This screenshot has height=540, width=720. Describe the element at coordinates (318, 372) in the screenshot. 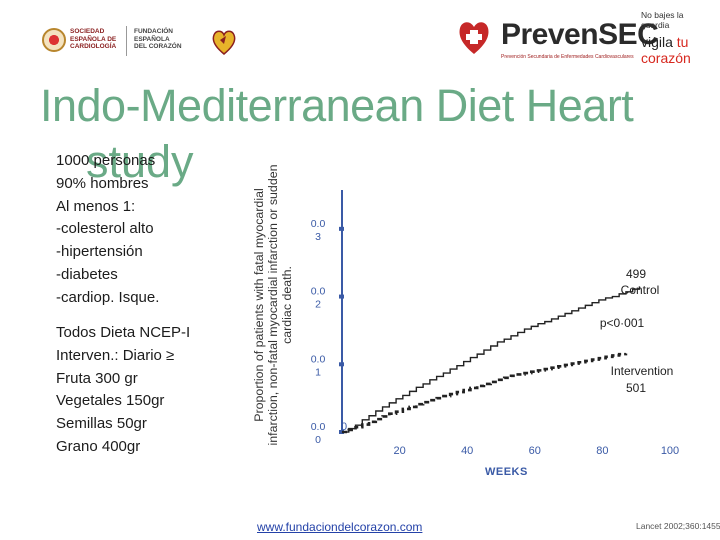

I see `y-tick-label: 1` at that location.